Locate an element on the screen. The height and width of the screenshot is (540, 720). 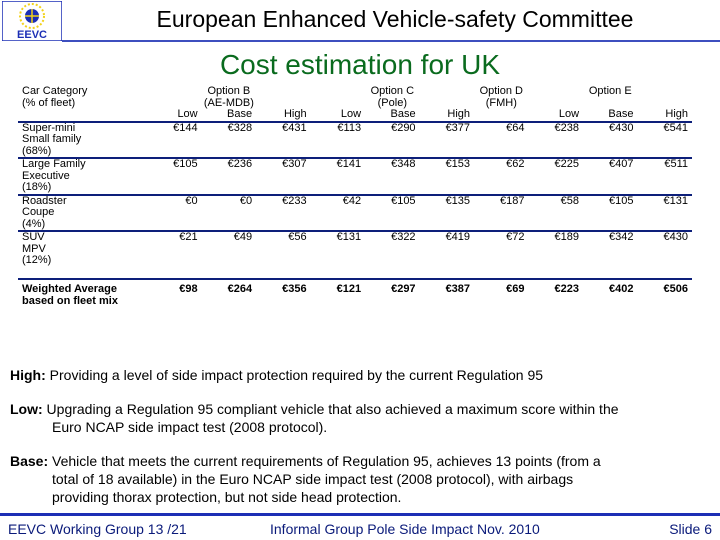
cell: €506 is located at coordinates (675, 289).